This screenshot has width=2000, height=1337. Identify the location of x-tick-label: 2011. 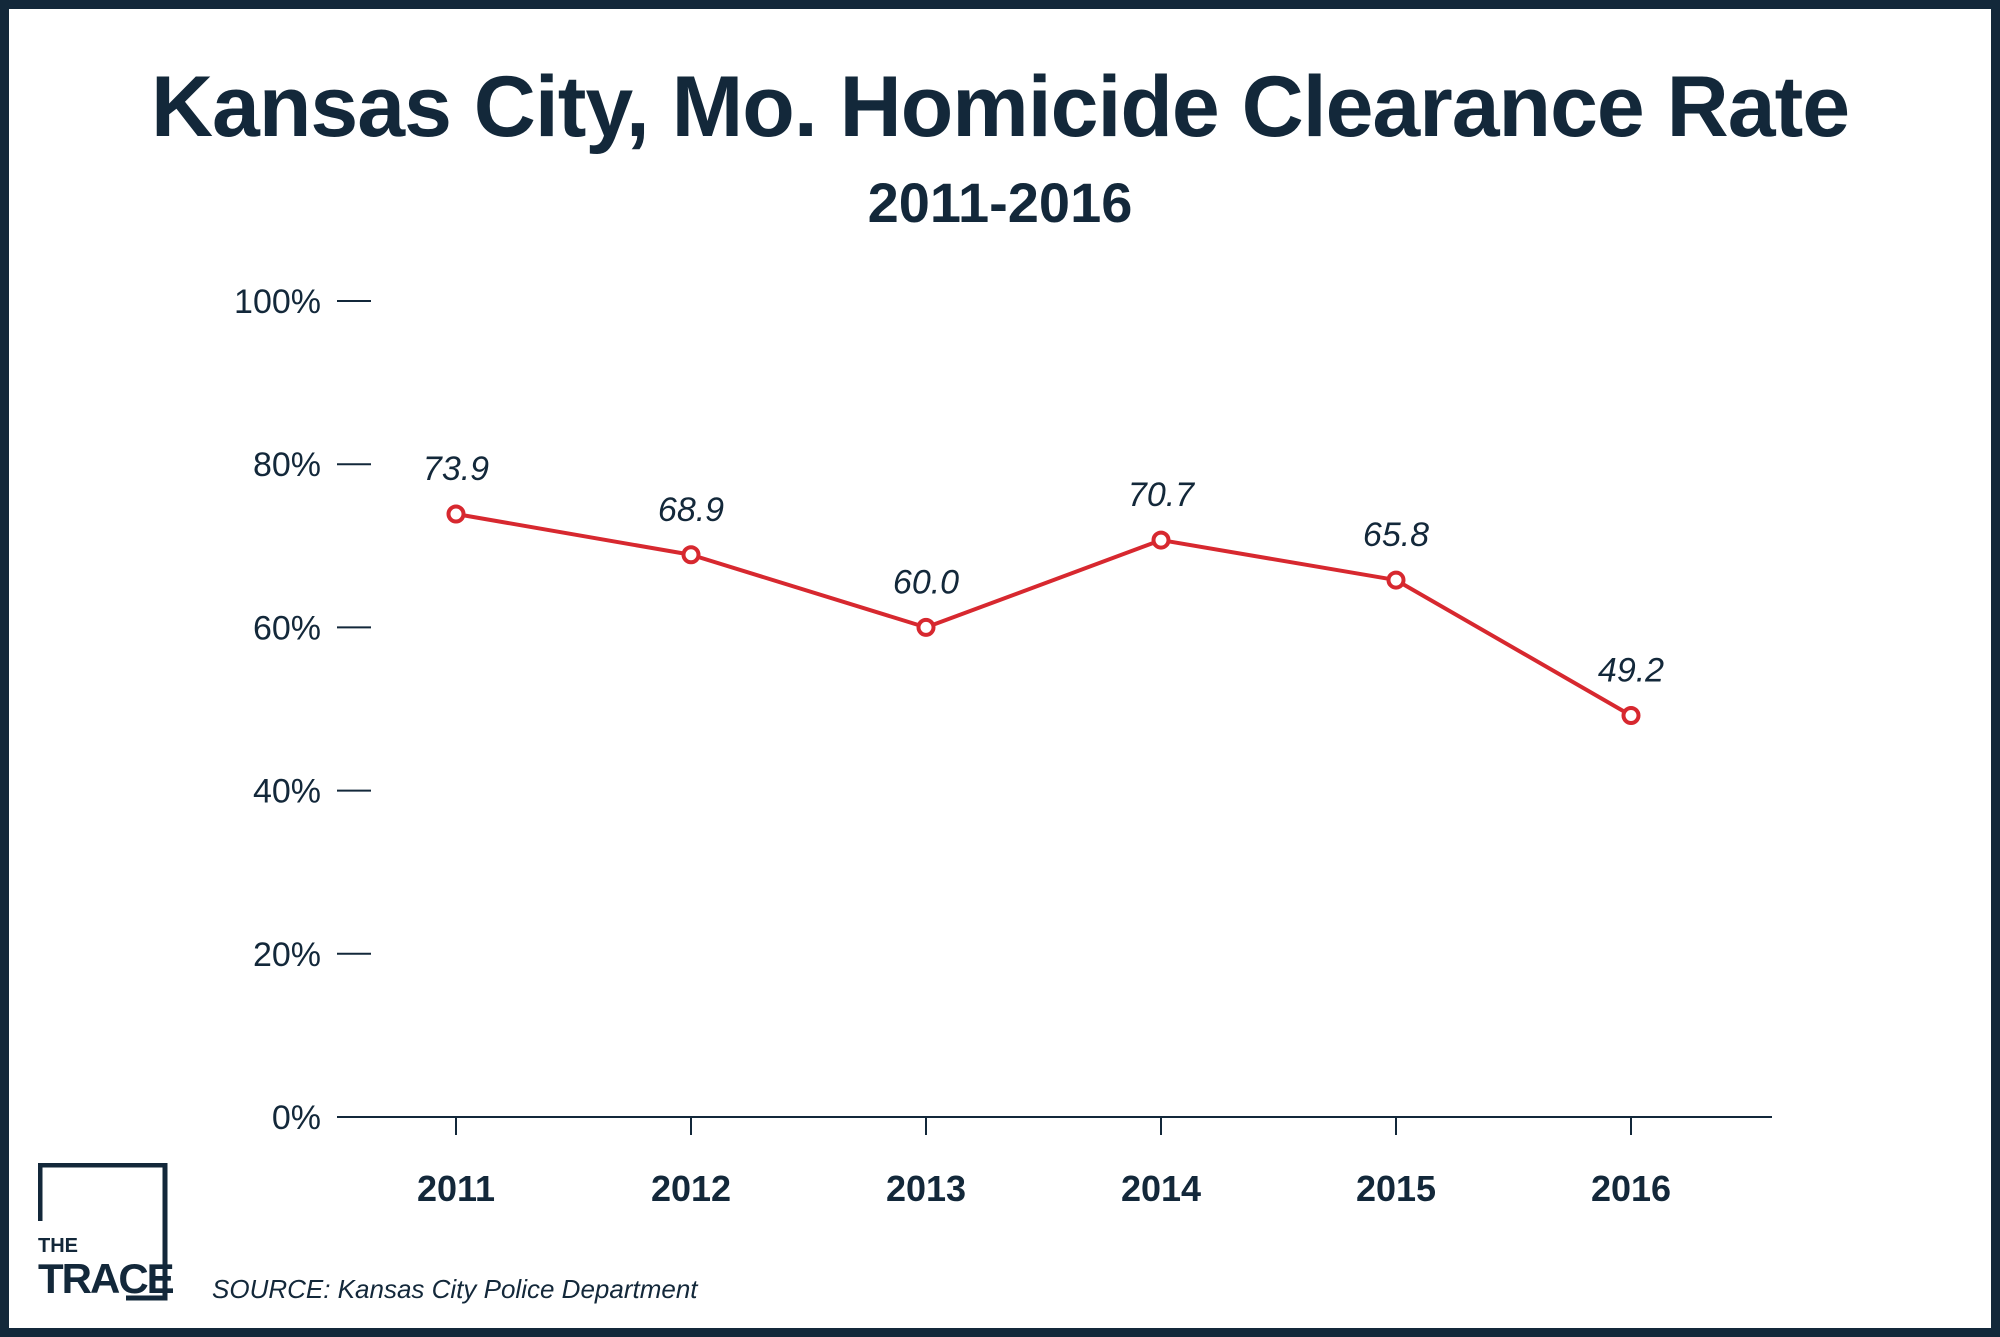
(456, 1188).